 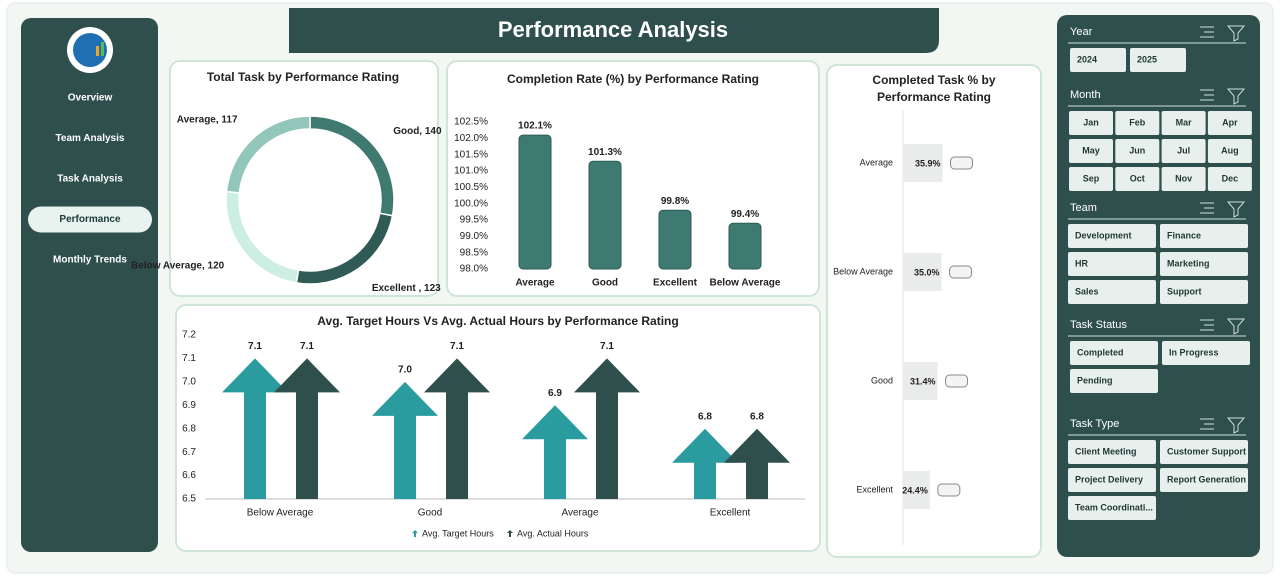 I want to click on slicer-item: Feb, so click(x=1137, y=122).